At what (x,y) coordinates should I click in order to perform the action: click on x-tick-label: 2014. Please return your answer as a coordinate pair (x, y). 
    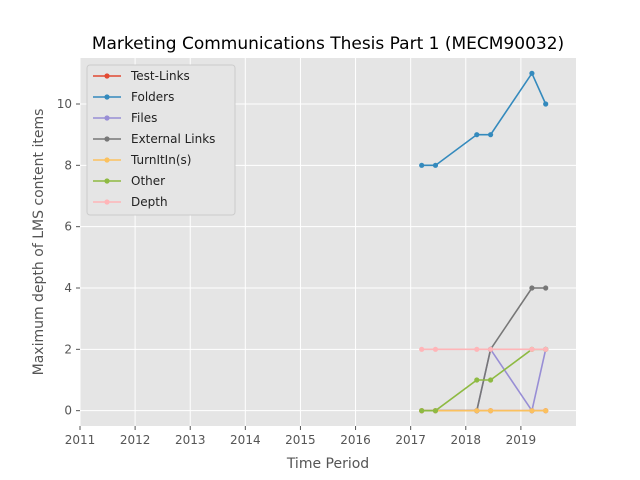
    Looking at the image, I should click on (245, 440).